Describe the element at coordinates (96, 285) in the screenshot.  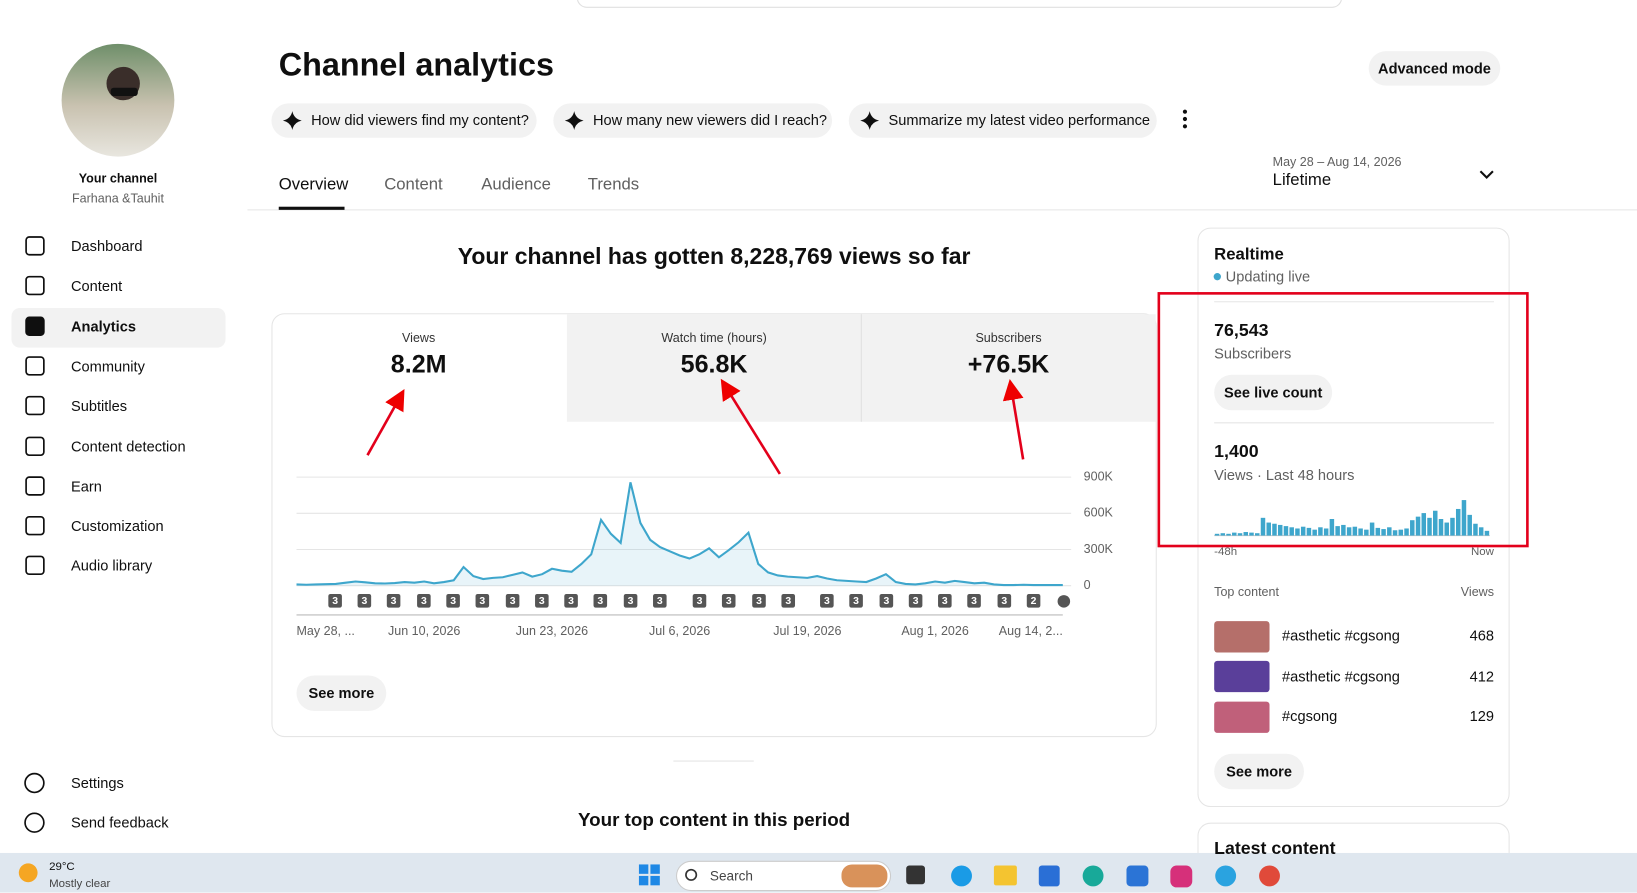
I see `nav-item: Content` at that location.